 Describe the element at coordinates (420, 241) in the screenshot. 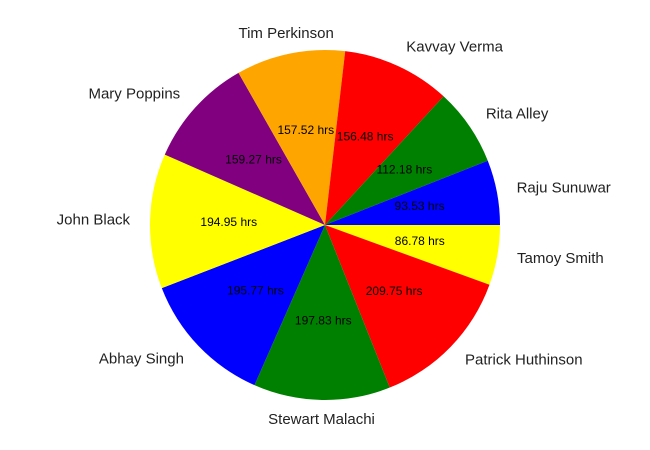

I see `data-label-tamoy-smith: 86.78 hrs` at that location.